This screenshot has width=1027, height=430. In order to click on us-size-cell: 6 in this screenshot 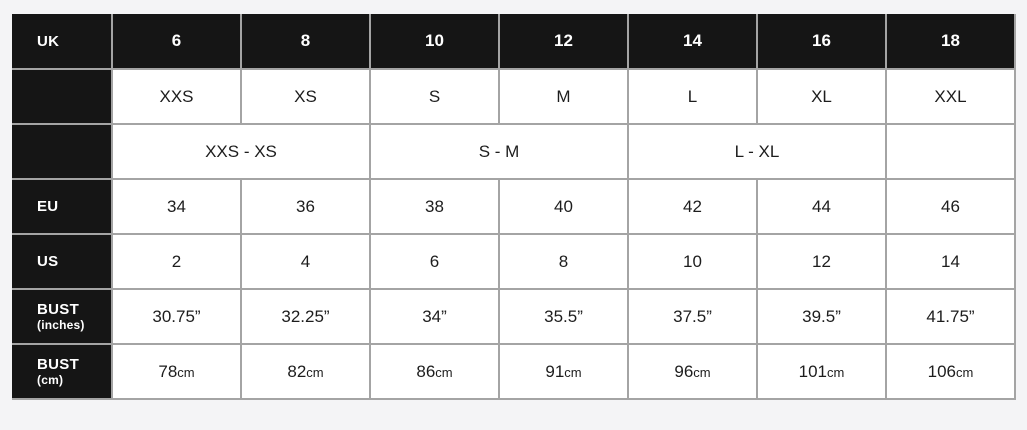, I will do `click(435, 262)`.